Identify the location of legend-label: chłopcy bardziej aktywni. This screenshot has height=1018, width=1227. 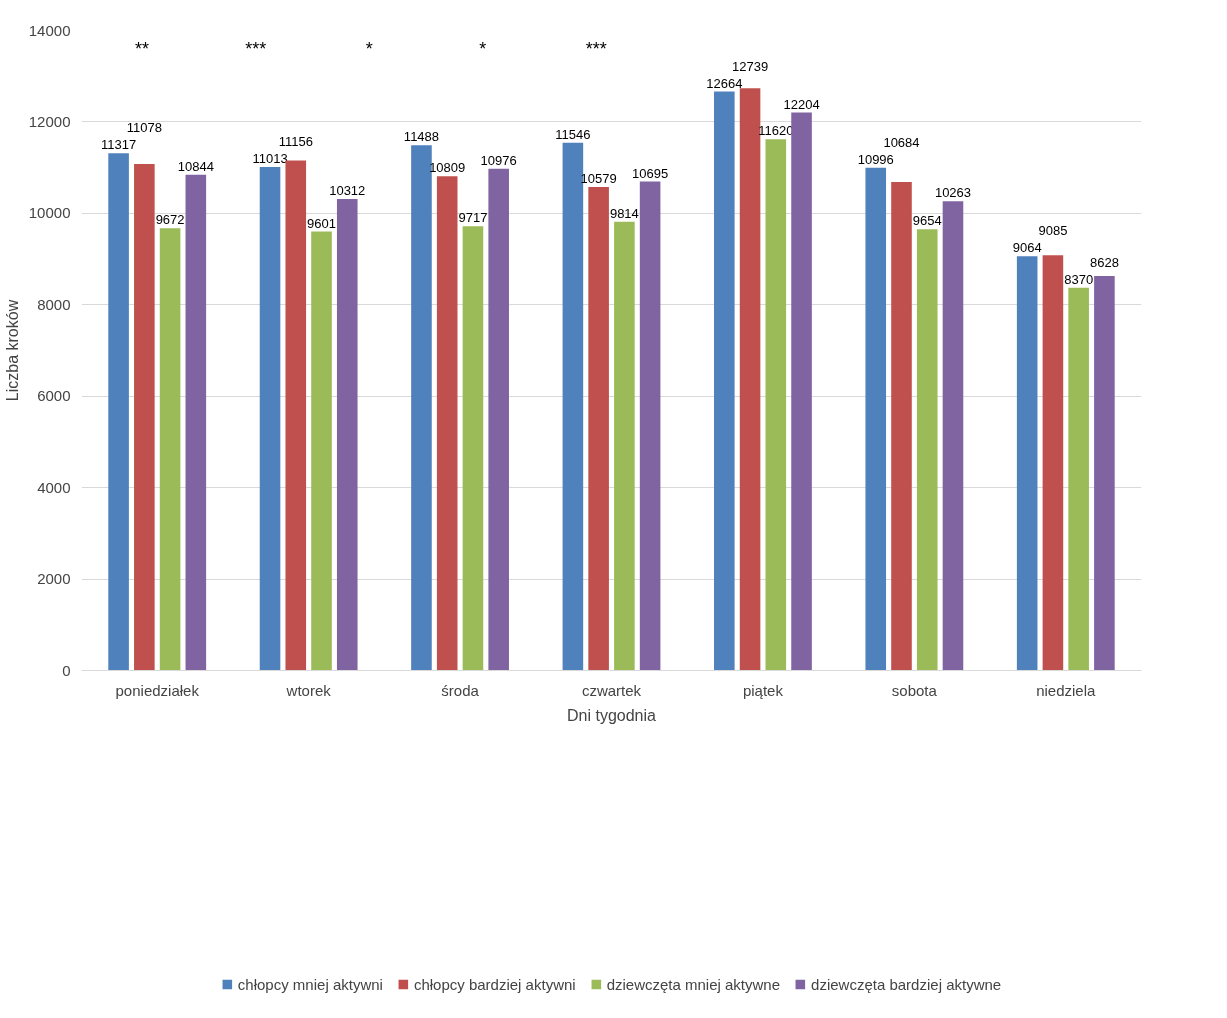
(494, 984).